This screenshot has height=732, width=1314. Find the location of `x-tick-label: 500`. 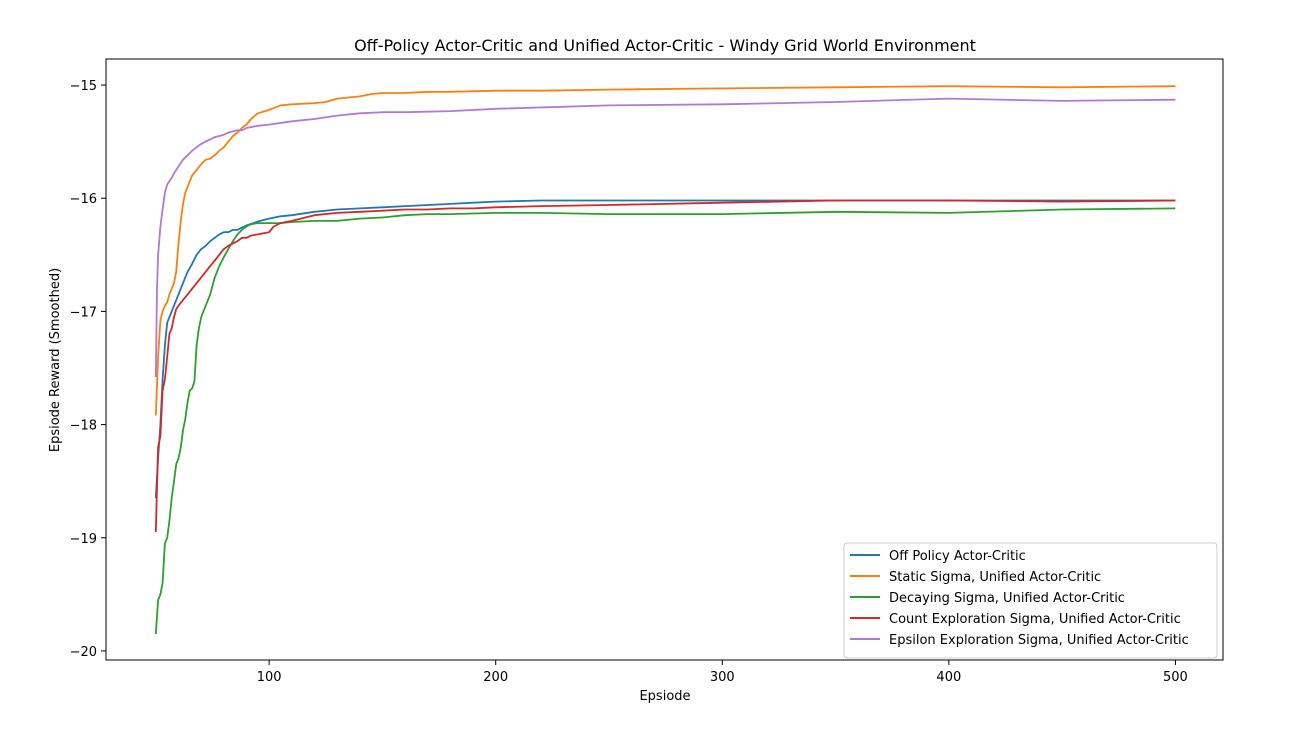

x-tick-label: 500 is located at coordinates (1175, 677).